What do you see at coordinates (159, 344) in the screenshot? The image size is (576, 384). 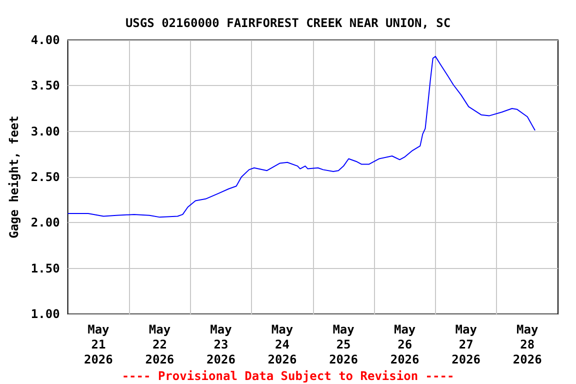 I see `x-tick-label: May 22 2026` at bounding box center [159, 344].